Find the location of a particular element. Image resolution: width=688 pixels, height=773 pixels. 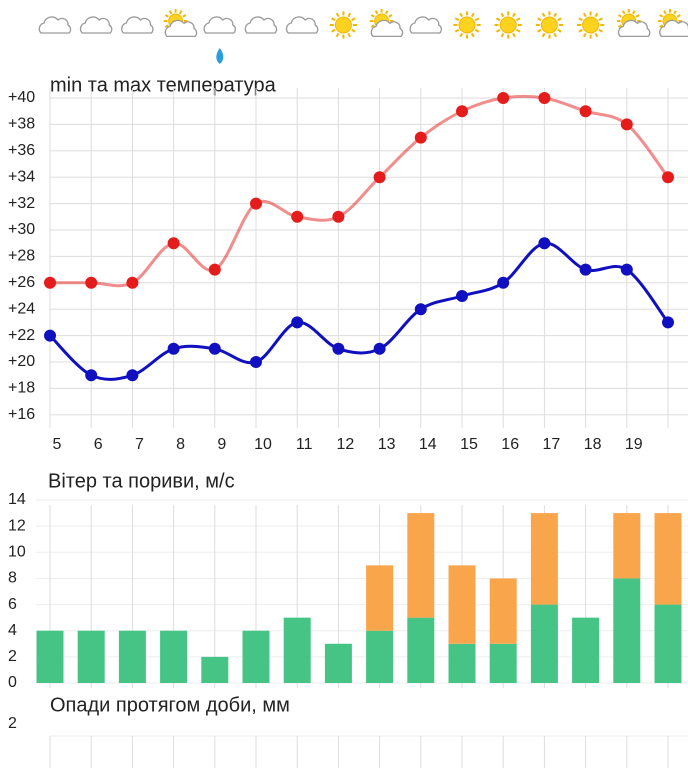

x-tick-label: 14 is located at coordinates (428, 444).